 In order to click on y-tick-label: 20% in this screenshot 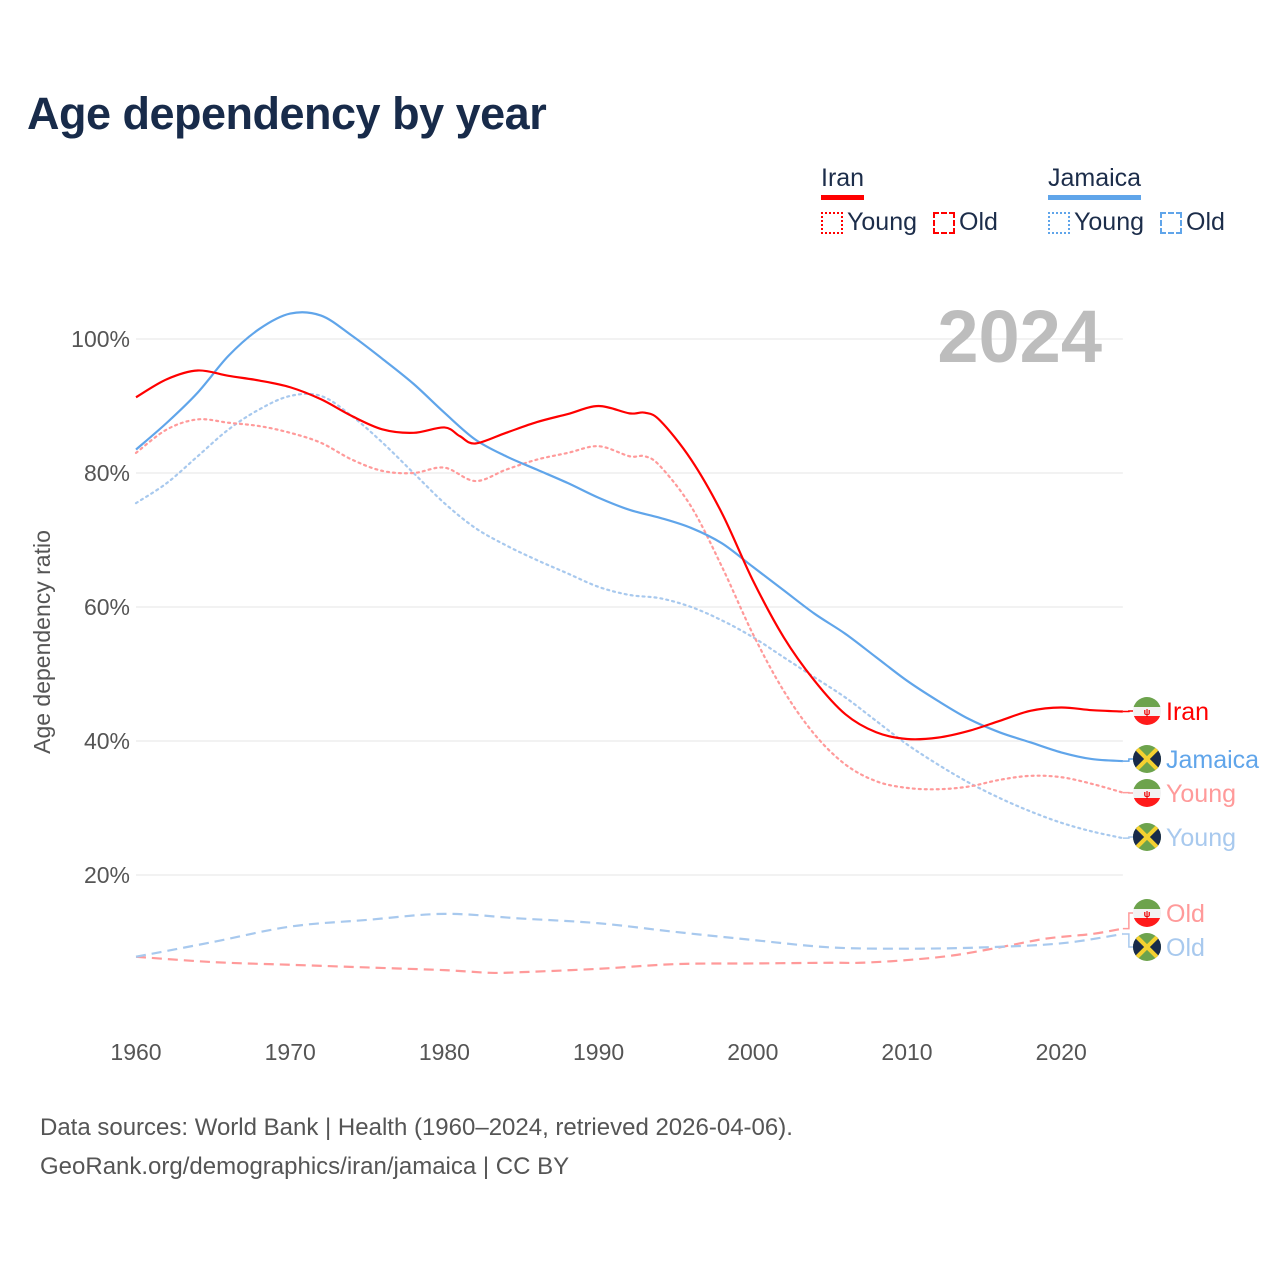, I will do `click(107, 875)`.